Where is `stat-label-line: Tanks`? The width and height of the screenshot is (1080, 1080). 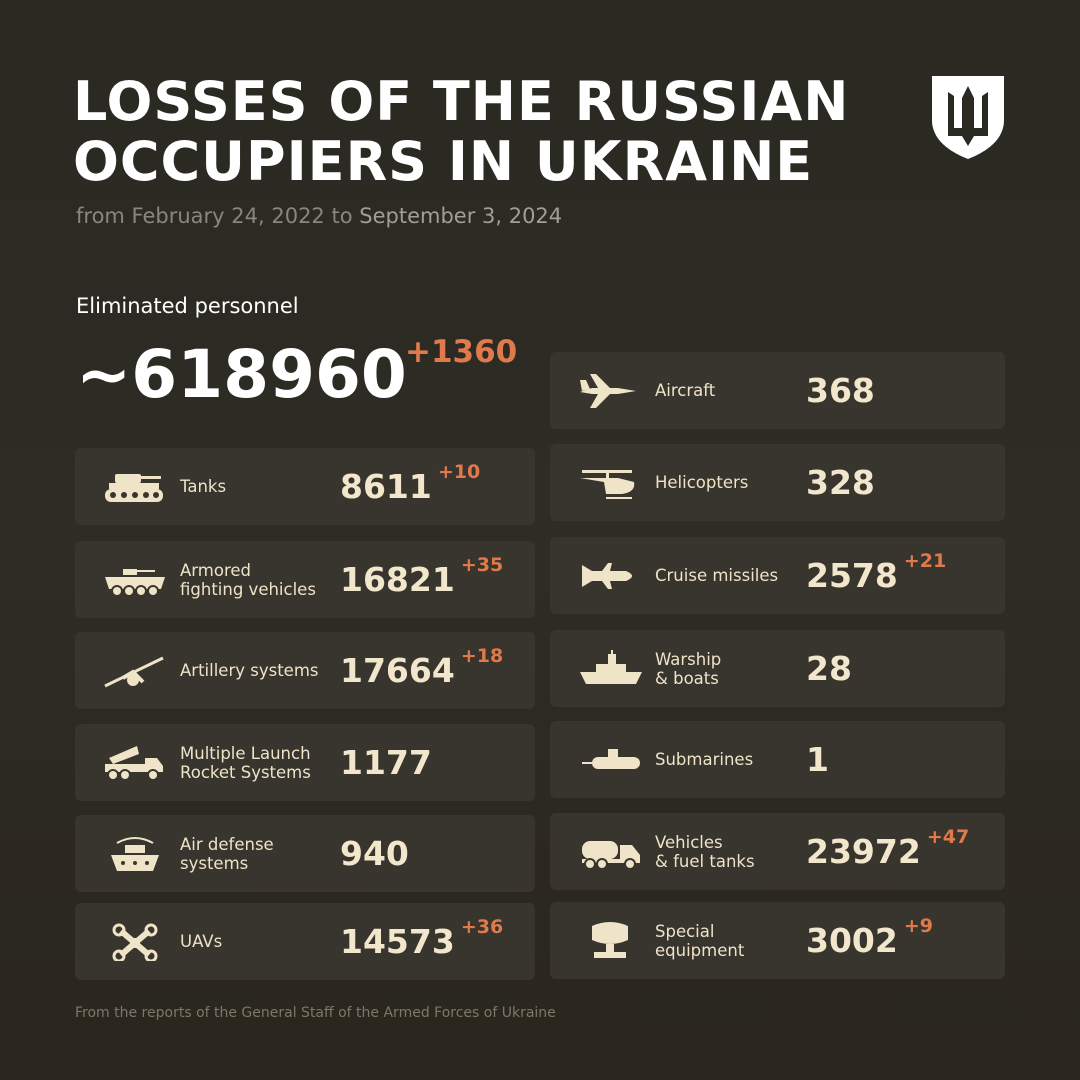
stat-label-line: Tanks is located at coordinates (203, 486).